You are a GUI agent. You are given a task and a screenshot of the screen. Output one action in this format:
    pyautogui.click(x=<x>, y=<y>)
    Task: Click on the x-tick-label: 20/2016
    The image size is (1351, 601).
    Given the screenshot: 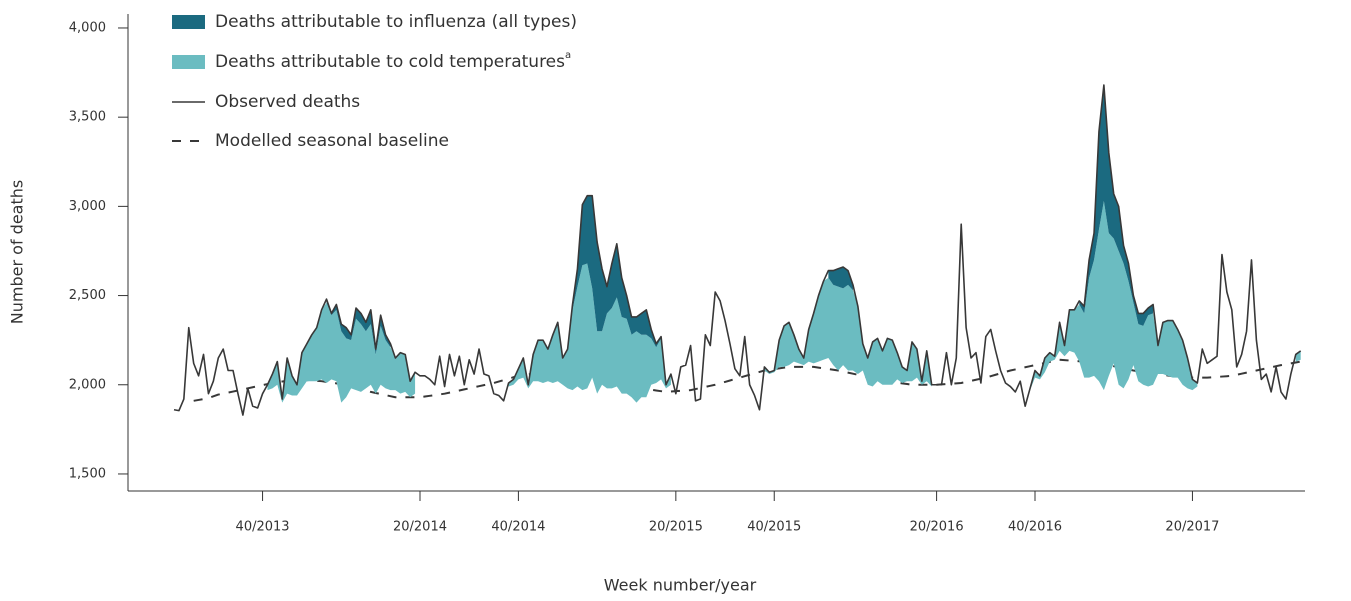 What is the action you would take?
    pyautogui.click(x=937, y=527)
    